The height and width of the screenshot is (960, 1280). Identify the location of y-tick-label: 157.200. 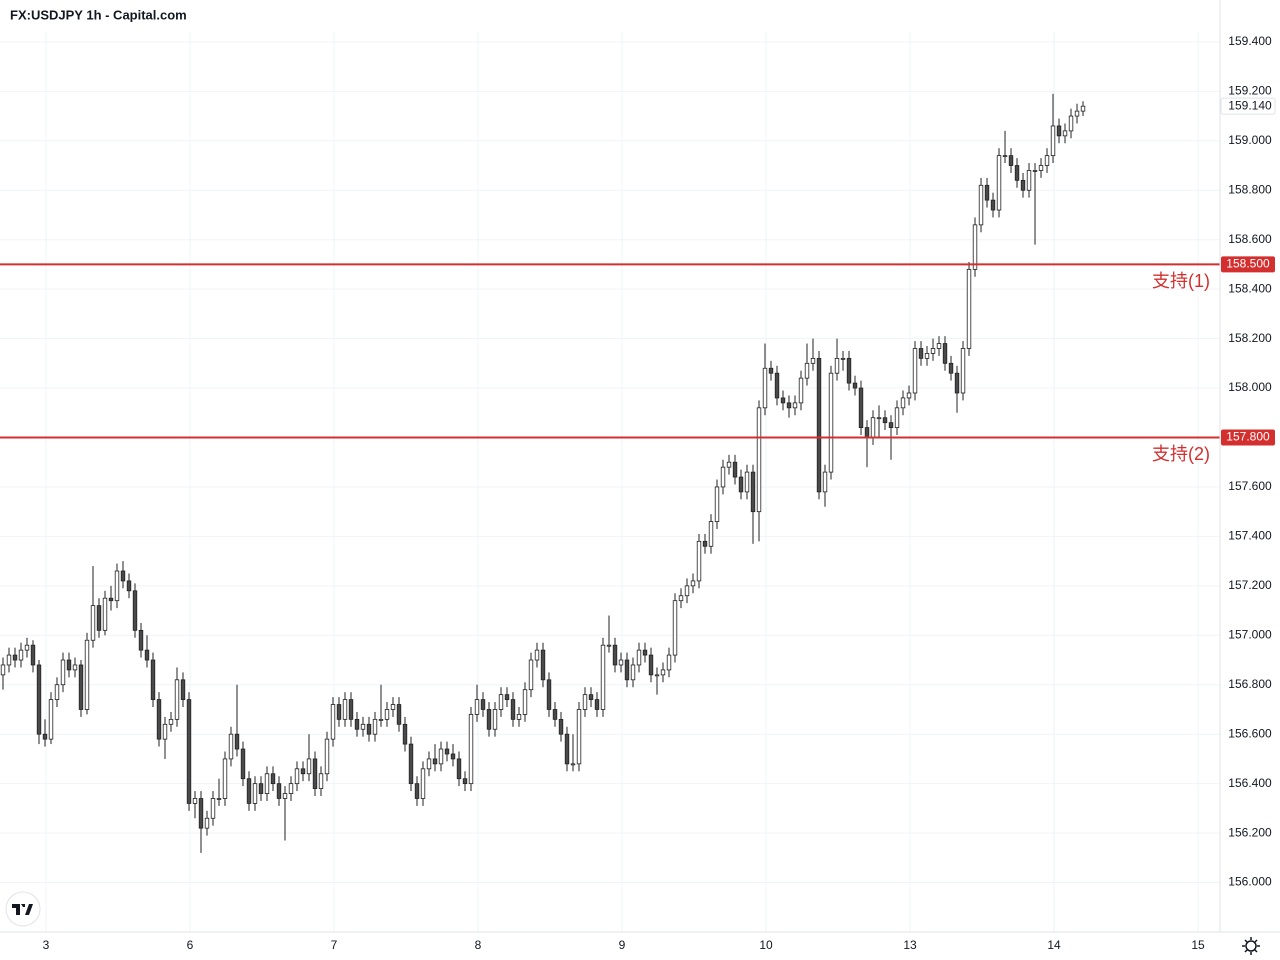
(1250, 585).